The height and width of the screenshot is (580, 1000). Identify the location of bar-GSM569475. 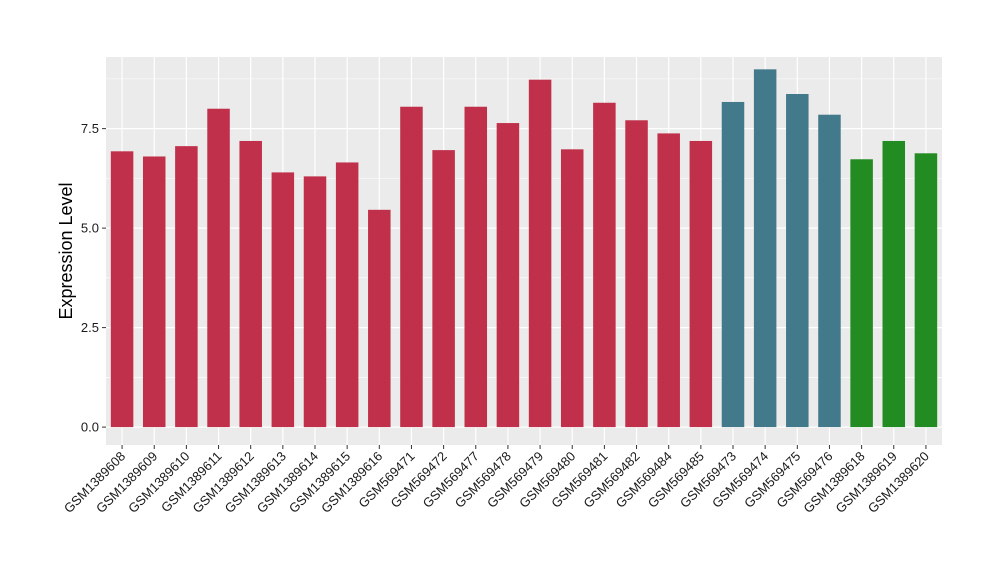
(797, 261).